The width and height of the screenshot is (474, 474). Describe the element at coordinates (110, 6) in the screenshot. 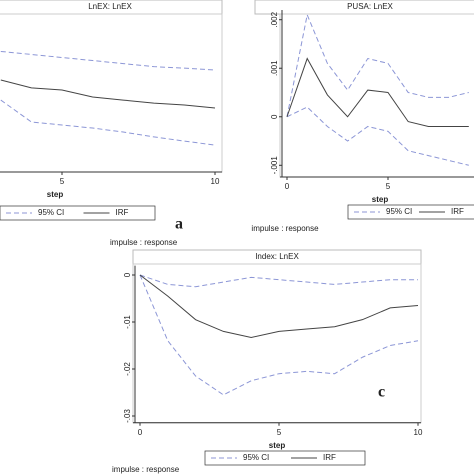

I see `panel-title: LnEX` at that location.